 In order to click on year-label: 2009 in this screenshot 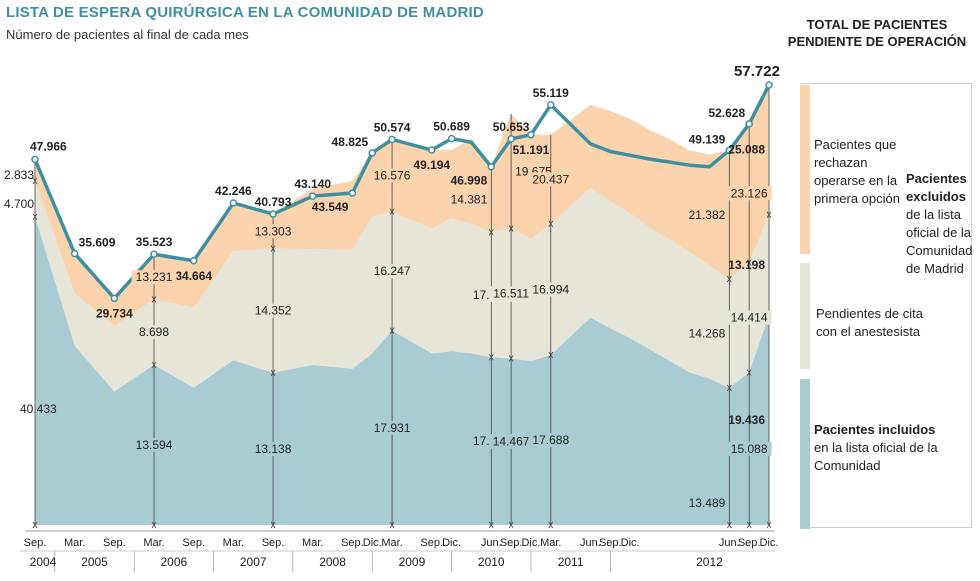, I will do `click(412, 562)`.